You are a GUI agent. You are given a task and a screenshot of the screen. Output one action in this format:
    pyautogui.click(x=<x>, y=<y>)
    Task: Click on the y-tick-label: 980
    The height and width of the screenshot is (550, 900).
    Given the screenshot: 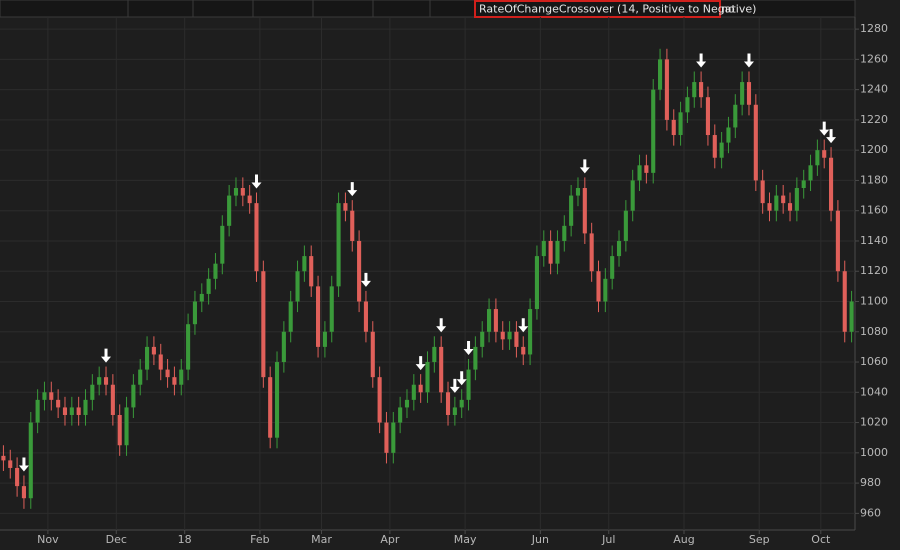 What is the action you would take?
    pyautogui.click(x=870, y=482)
    